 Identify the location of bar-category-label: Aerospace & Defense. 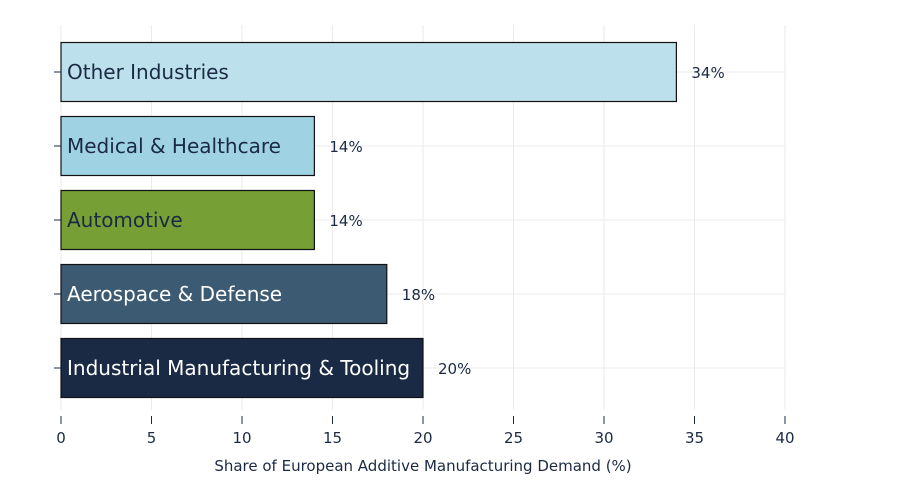
(174, 294).